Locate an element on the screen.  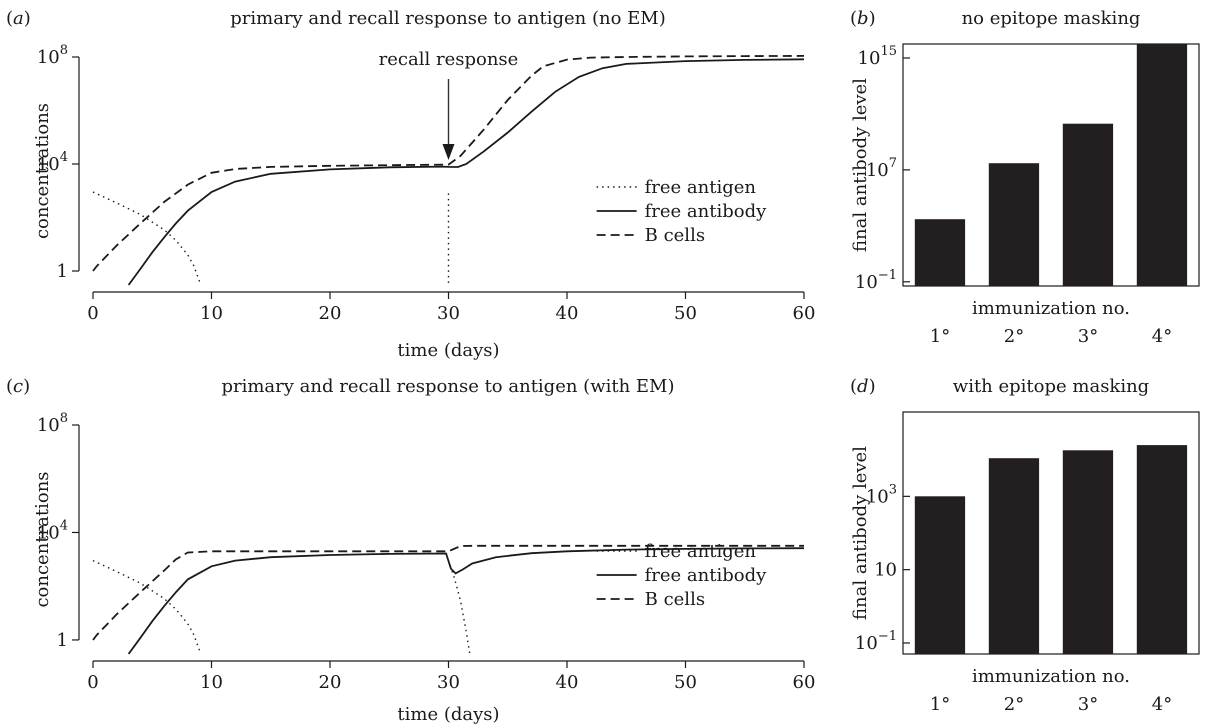
y-tick-label: 10 is located at coordinates (885, 570).